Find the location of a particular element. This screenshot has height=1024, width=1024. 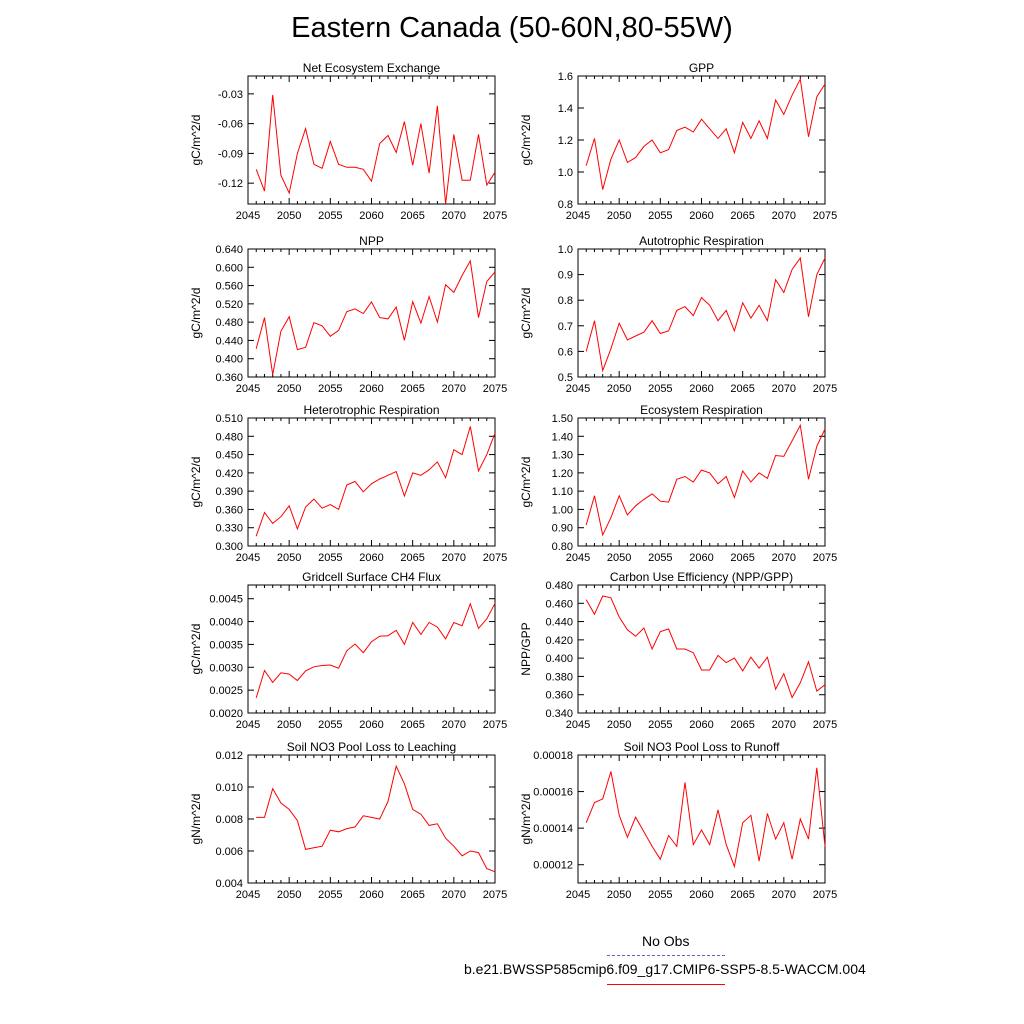

y-tick-label: 0.9 is located at coordinates (565, 276).